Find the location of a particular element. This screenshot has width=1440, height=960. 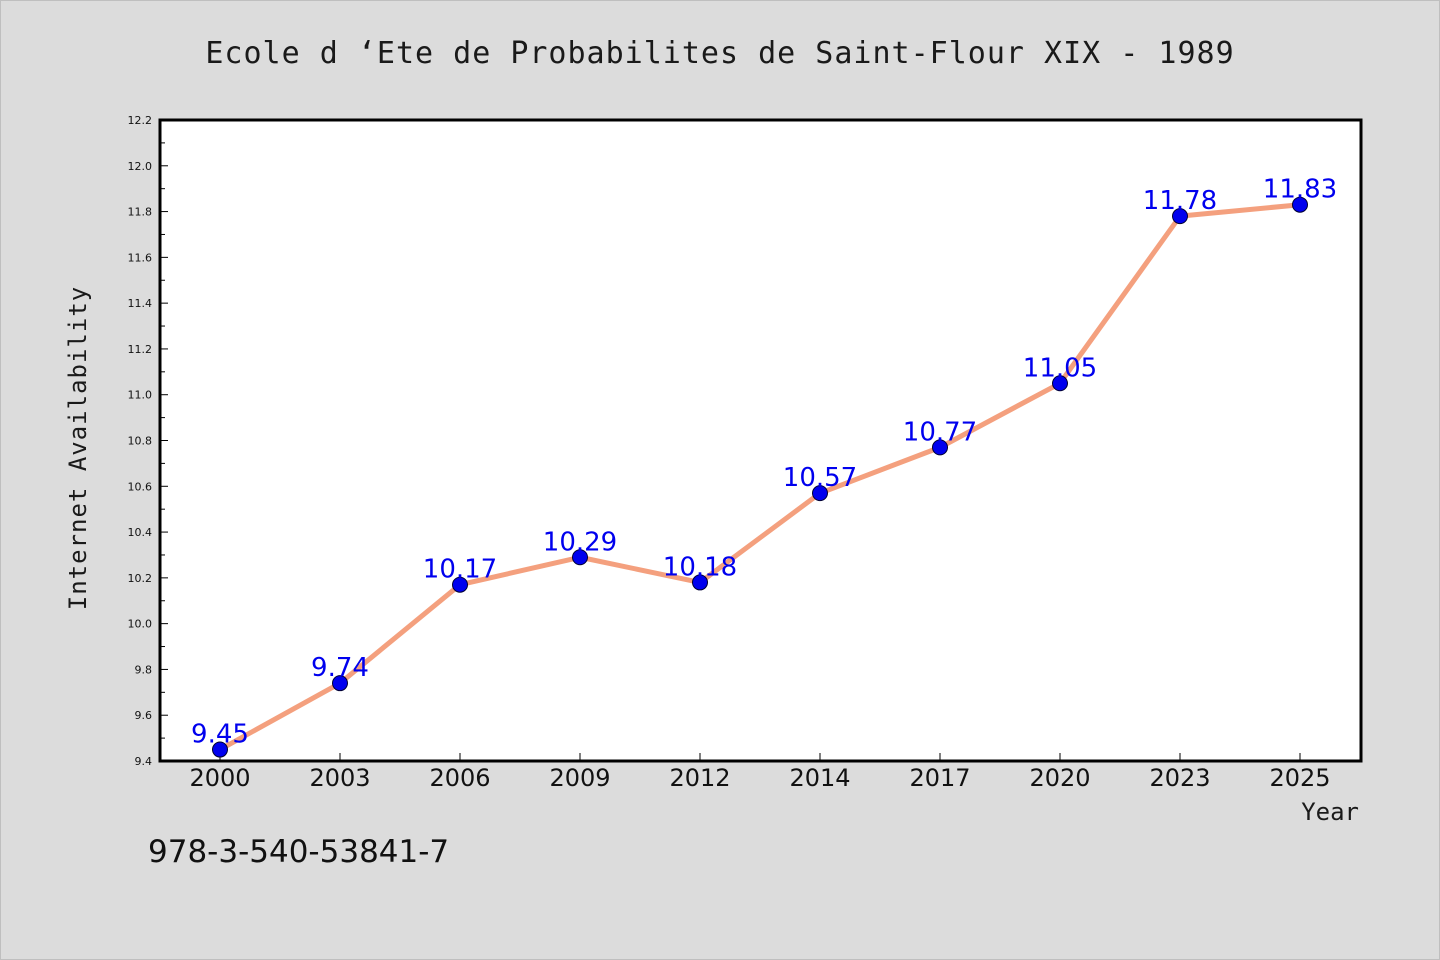

y-tick-label: 9.8 is located at coordinates (144, 669).